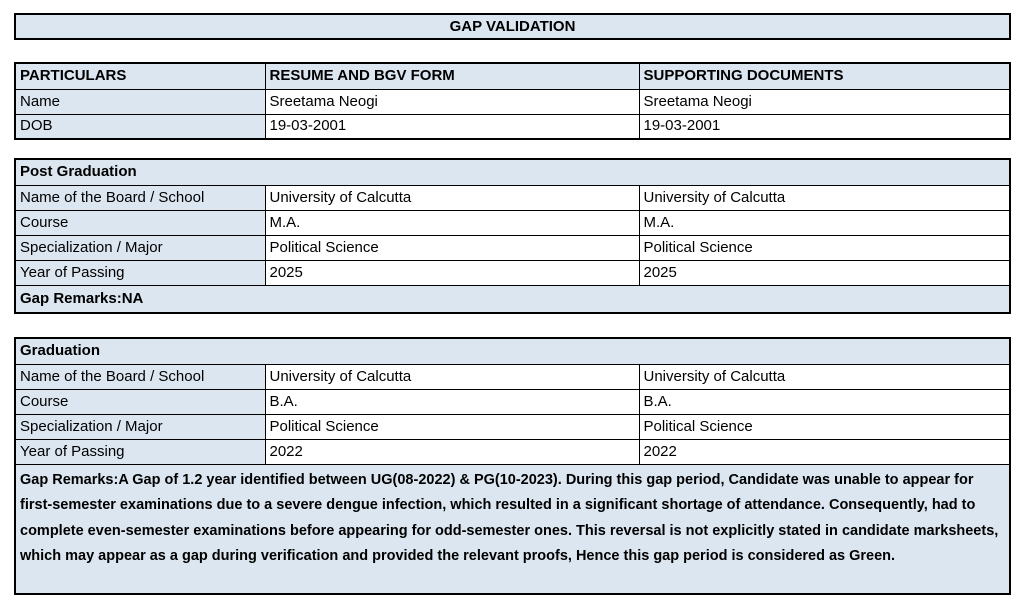 Image resolution: width=1023 pixels, height=601 pixels. What do you see at coordinates (140, 126) in the screenshot?
I see `row-label-dob: DOB` at bounding box center [140, 126].